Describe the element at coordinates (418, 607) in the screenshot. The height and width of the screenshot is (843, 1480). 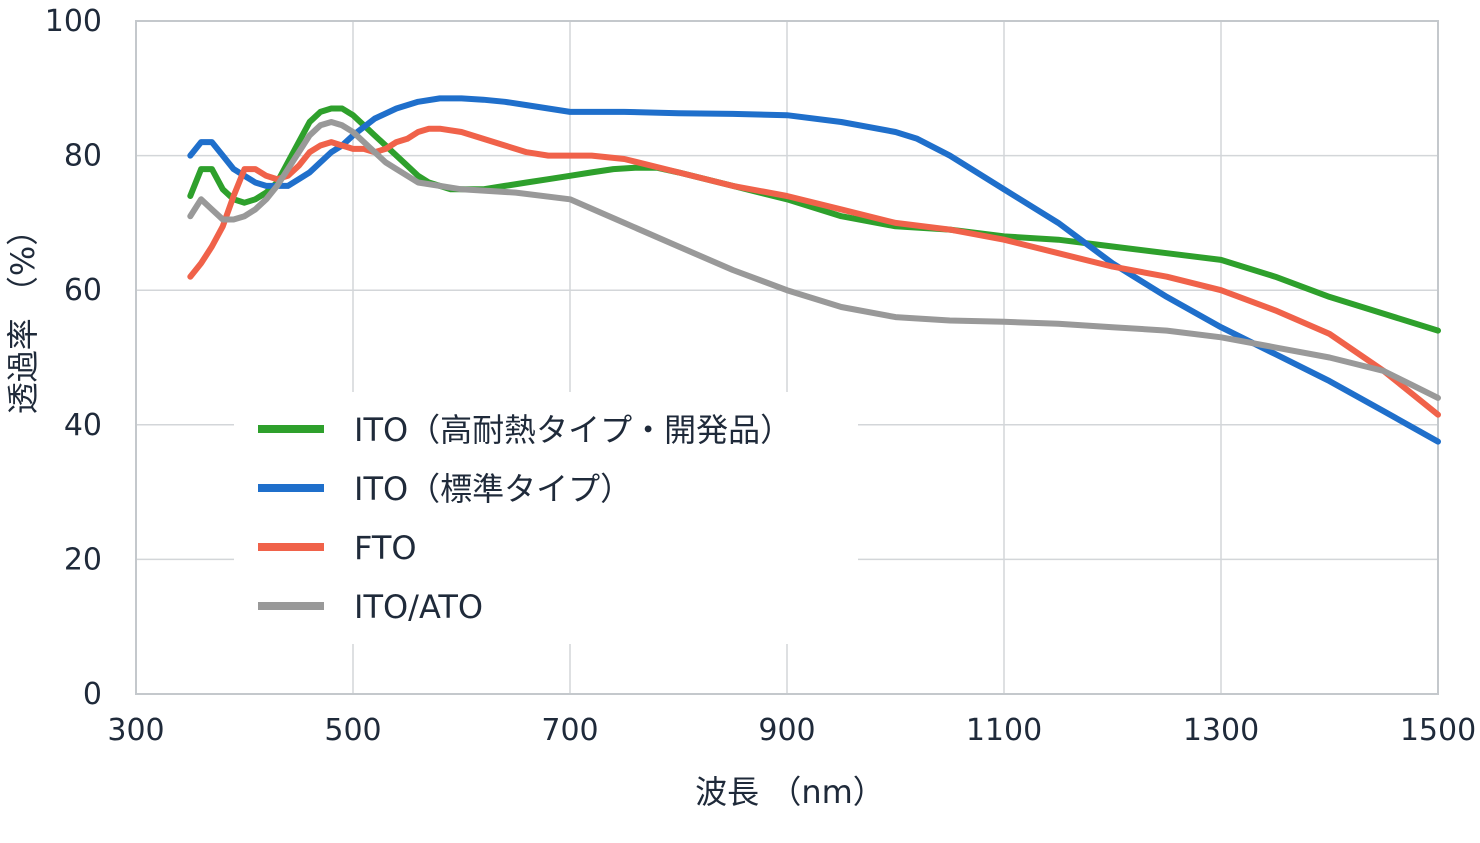
I see `legend-label-4: ITO/ATO` at that location.